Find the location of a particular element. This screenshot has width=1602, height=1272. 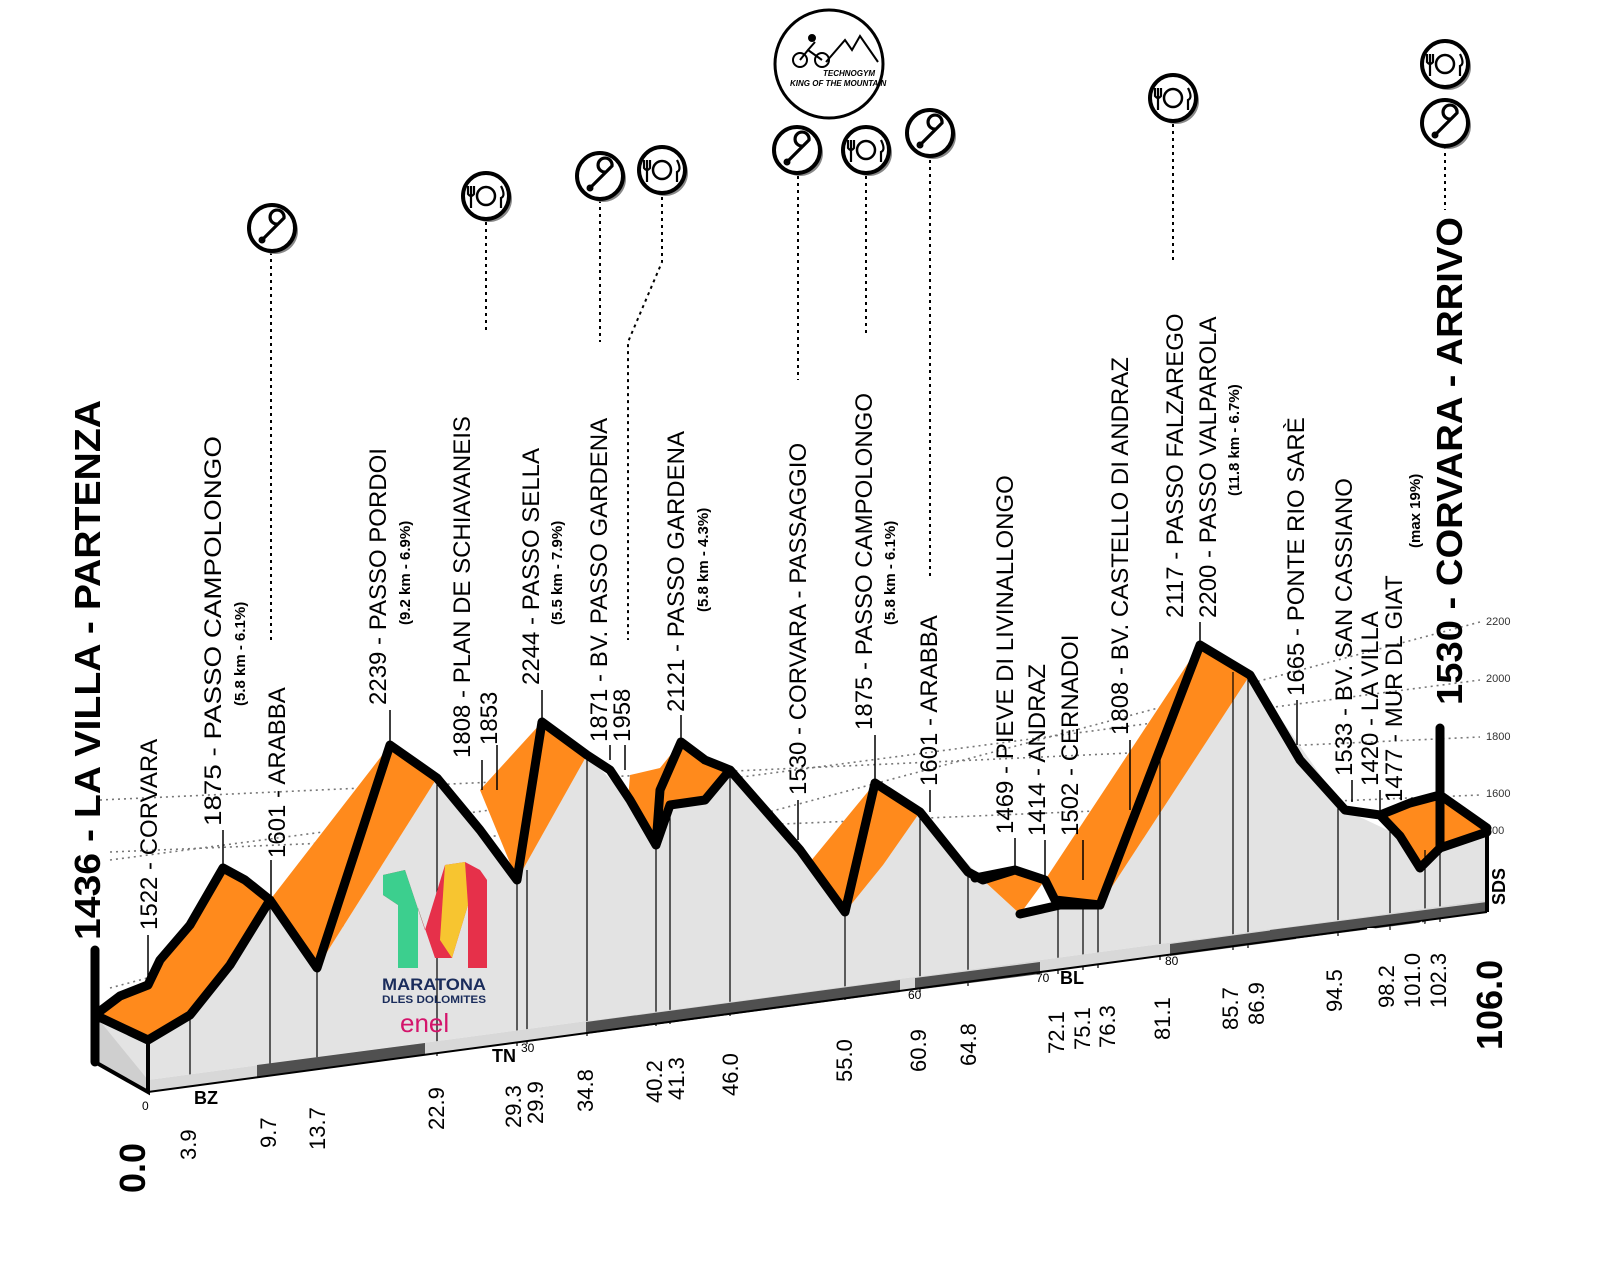

region-labels: BZ BL TN BZ BL BZ is located at coordinates (792, 1016).